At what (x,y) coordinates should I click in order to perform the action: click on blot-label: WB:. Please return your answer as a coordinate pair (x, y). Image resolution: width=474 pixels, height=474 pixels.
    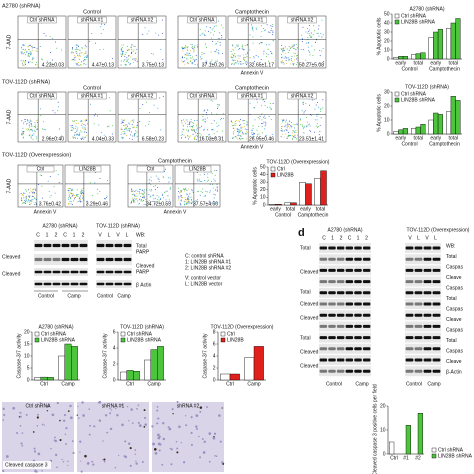
    Looking at the image, I should click on (140, 235).